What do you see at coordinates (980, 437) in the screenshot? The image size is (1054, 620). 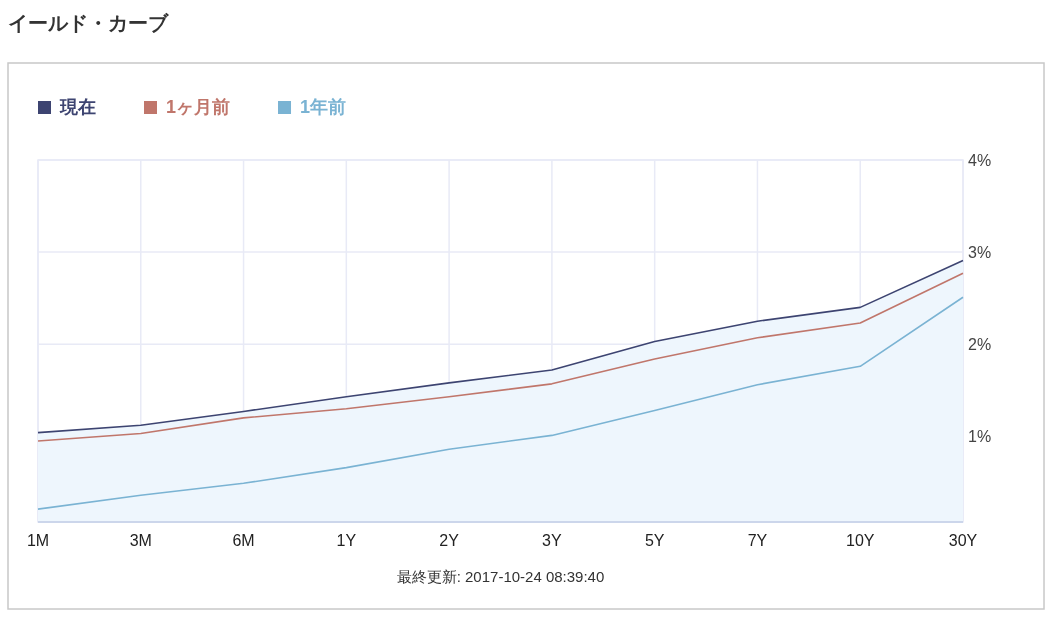 I see `y-tick-label: 1%` at bounding box center [980, 437].